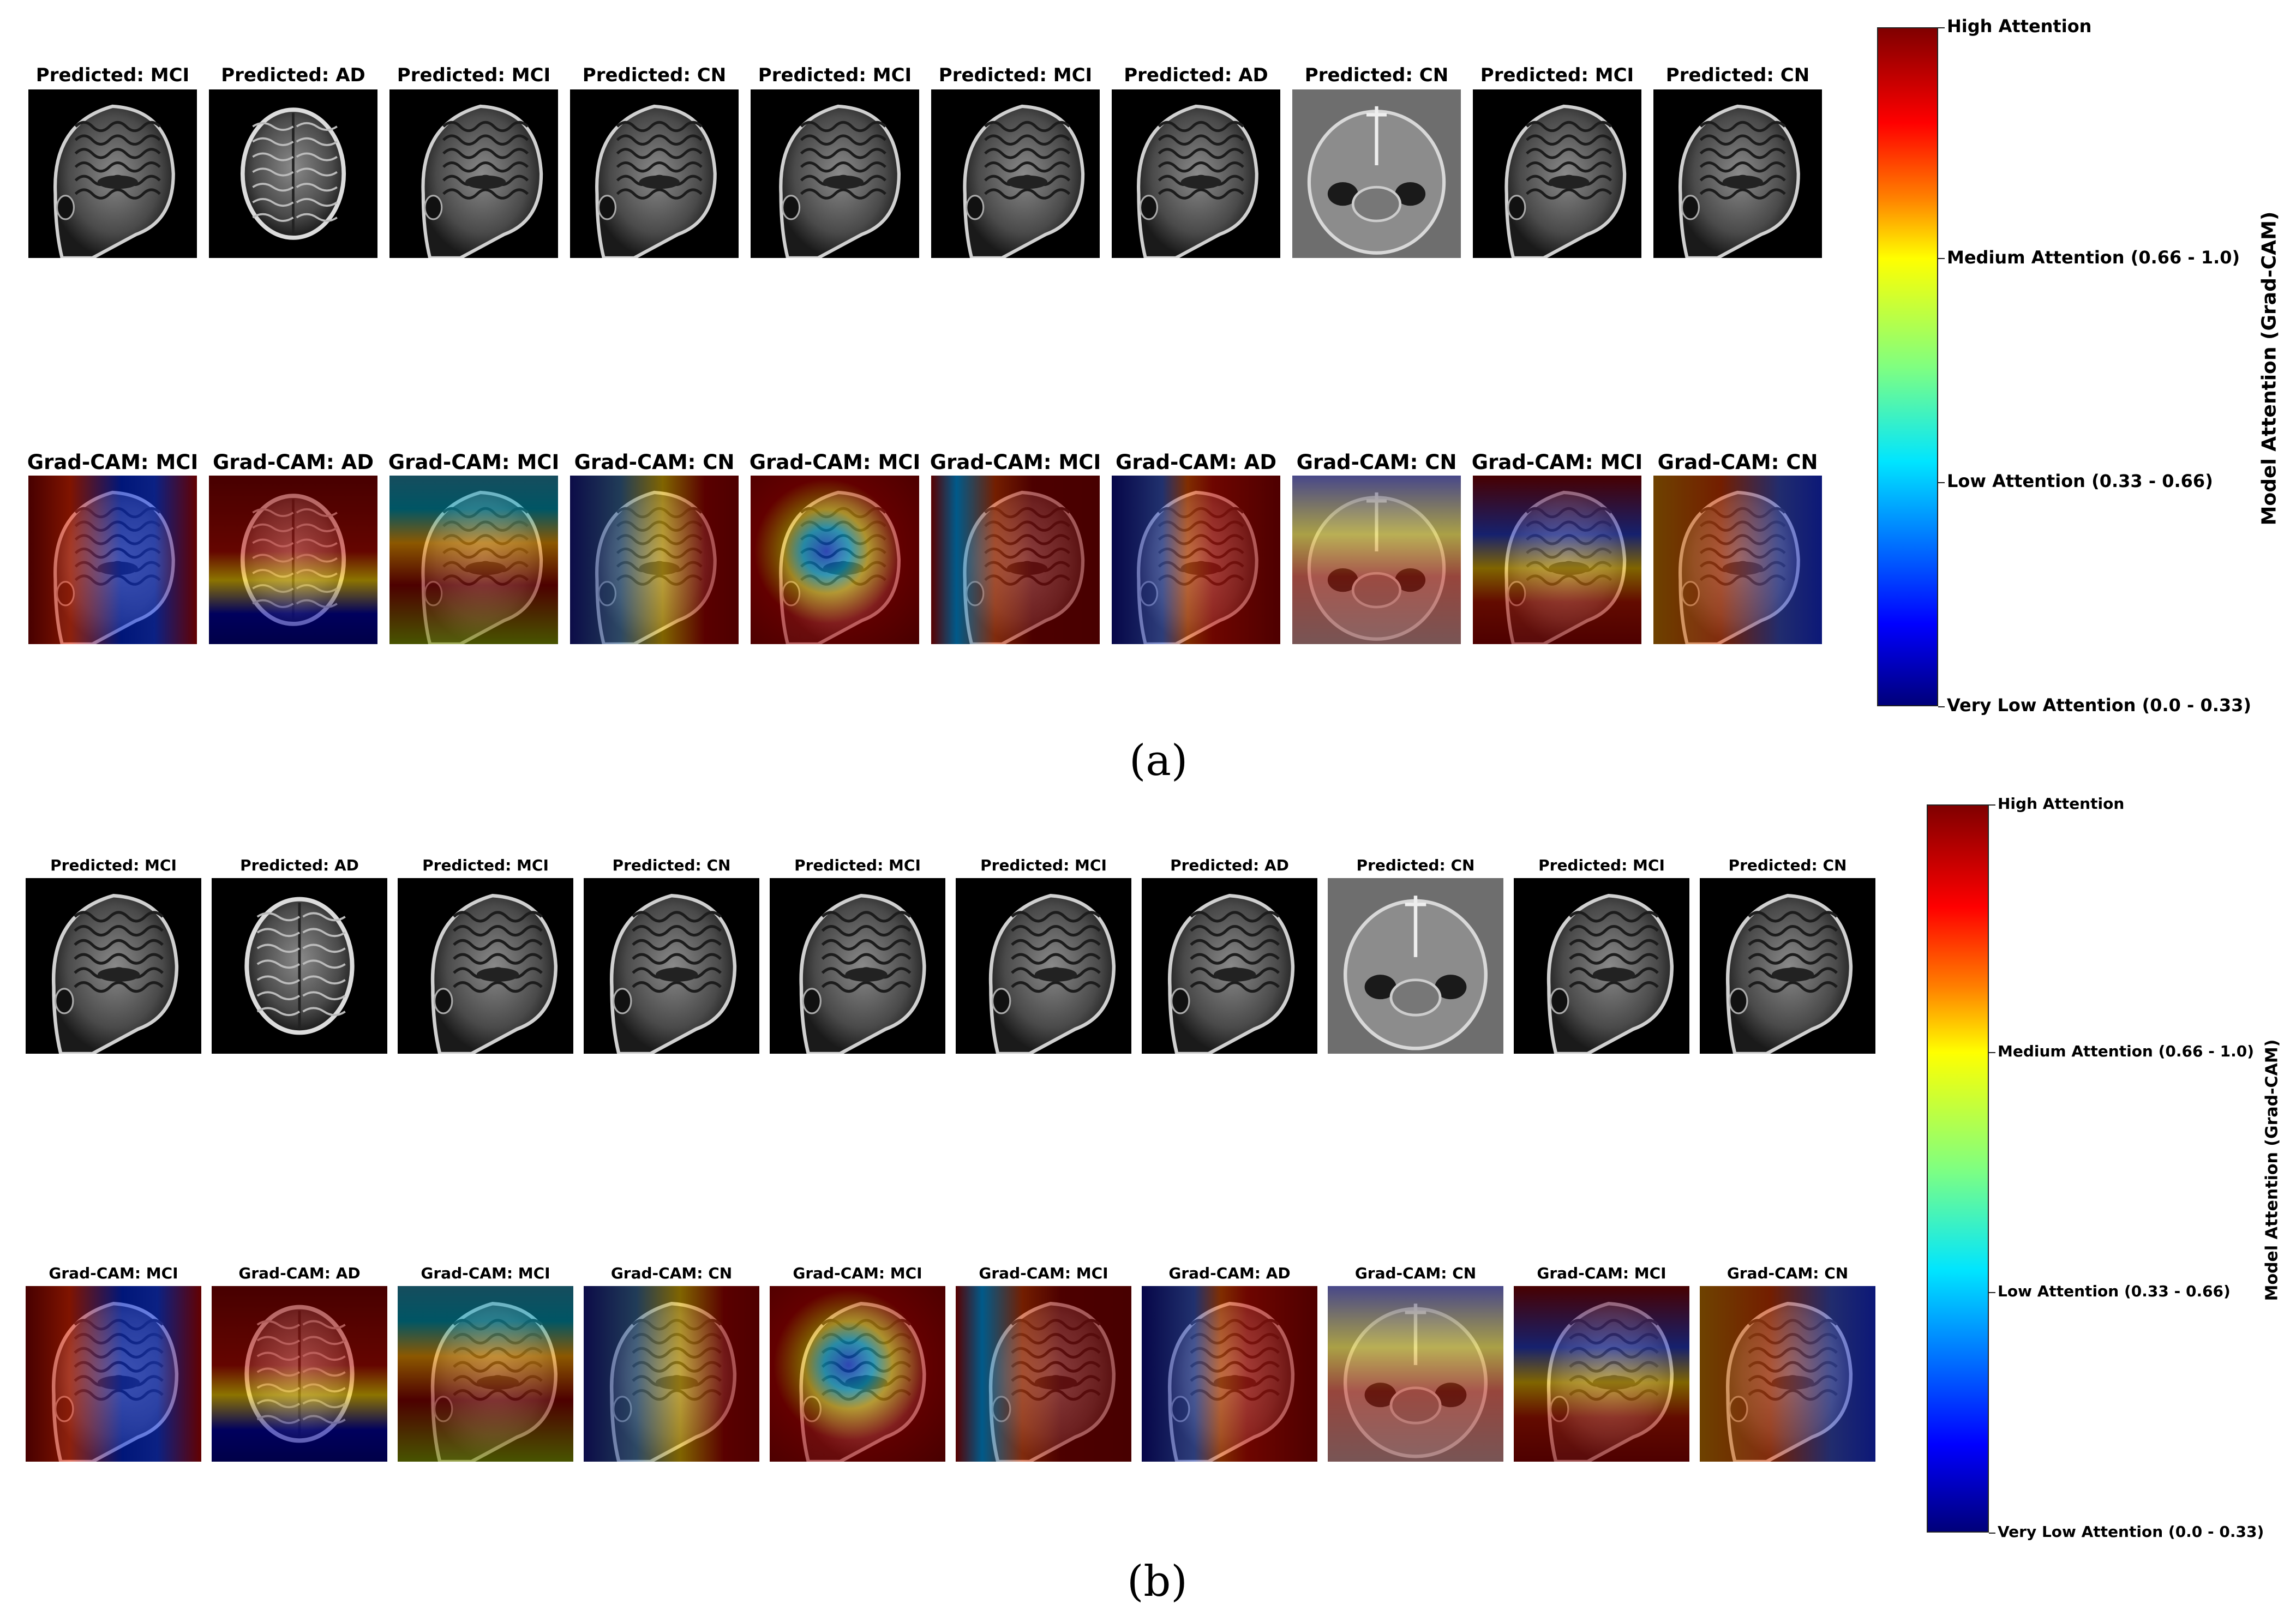 The height and width of the screenshot is (1622, 2296). I want to click on colorbar-tick-label: Very Low Attention (0.0 - 0.33), so click(2099, 705).